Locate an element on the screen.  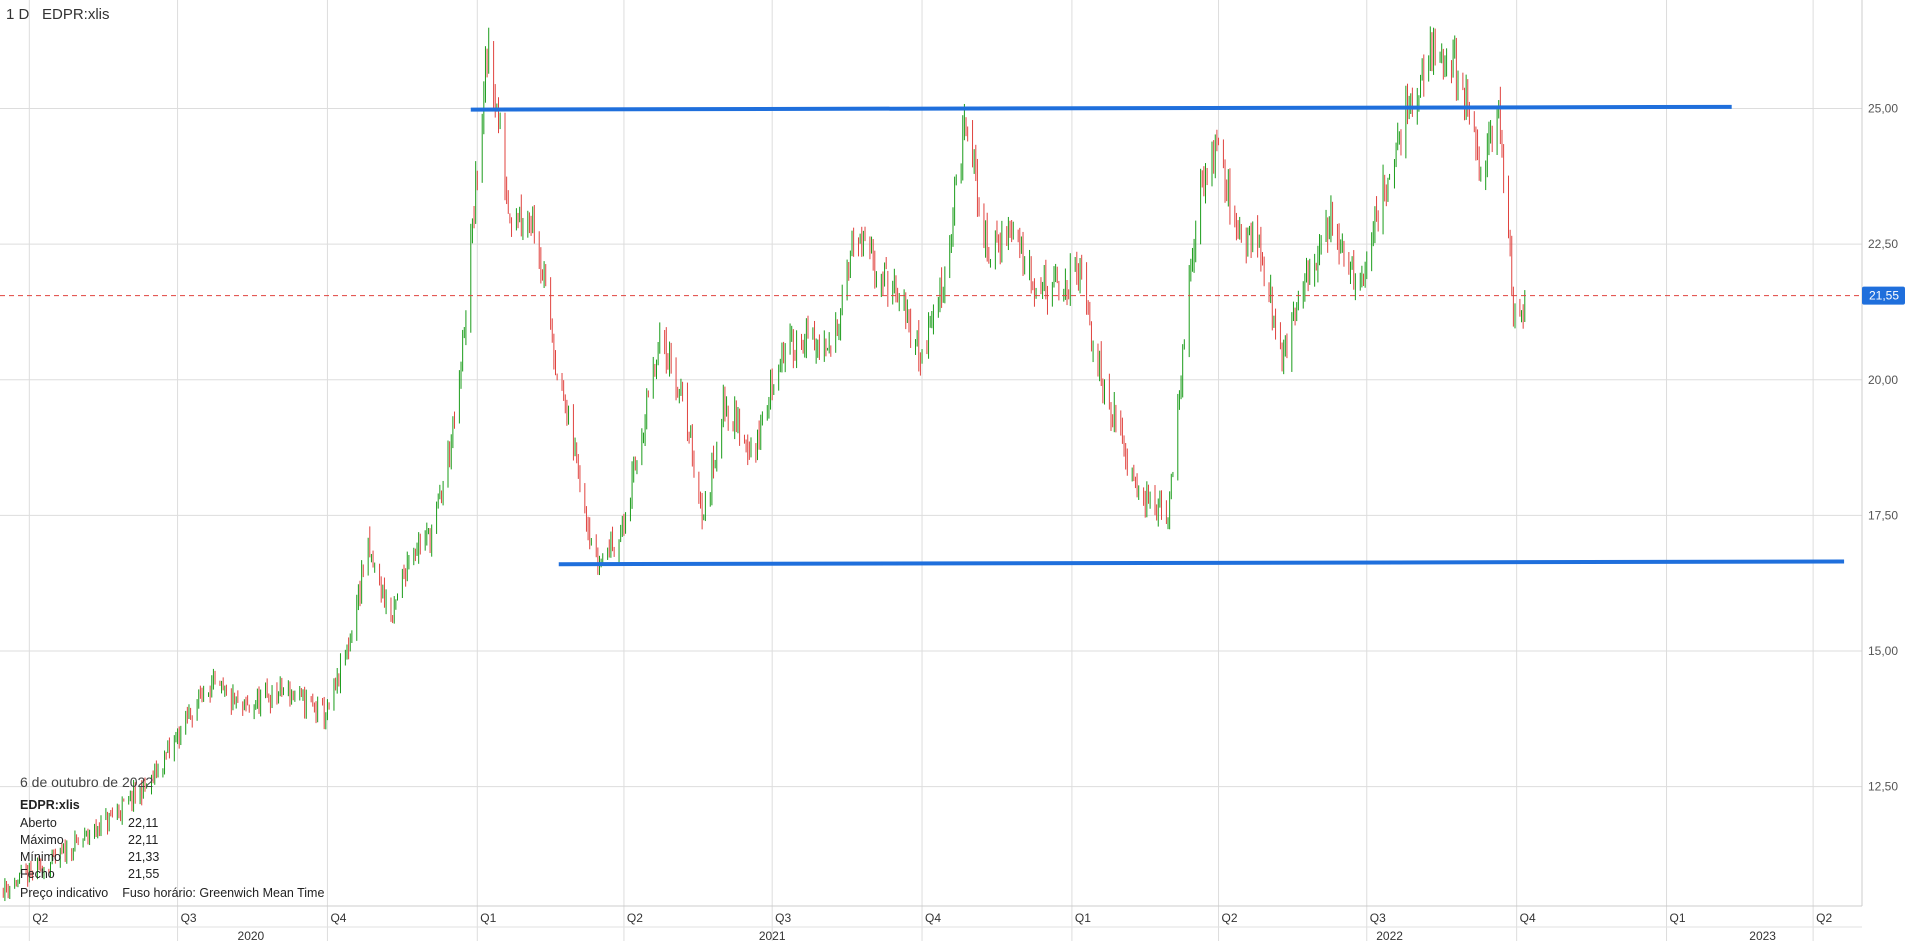
y-tick-label: 15,00 is located at coordinates (1883, 651).